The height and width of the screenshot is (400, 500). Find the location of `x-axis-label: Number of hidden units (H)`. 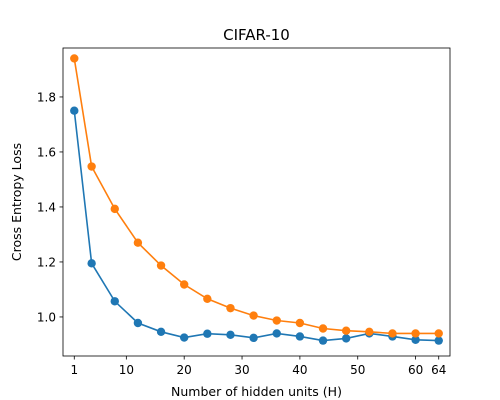

x-axis-label: Number of hidden units (H) is located at coordinates (256, 391).